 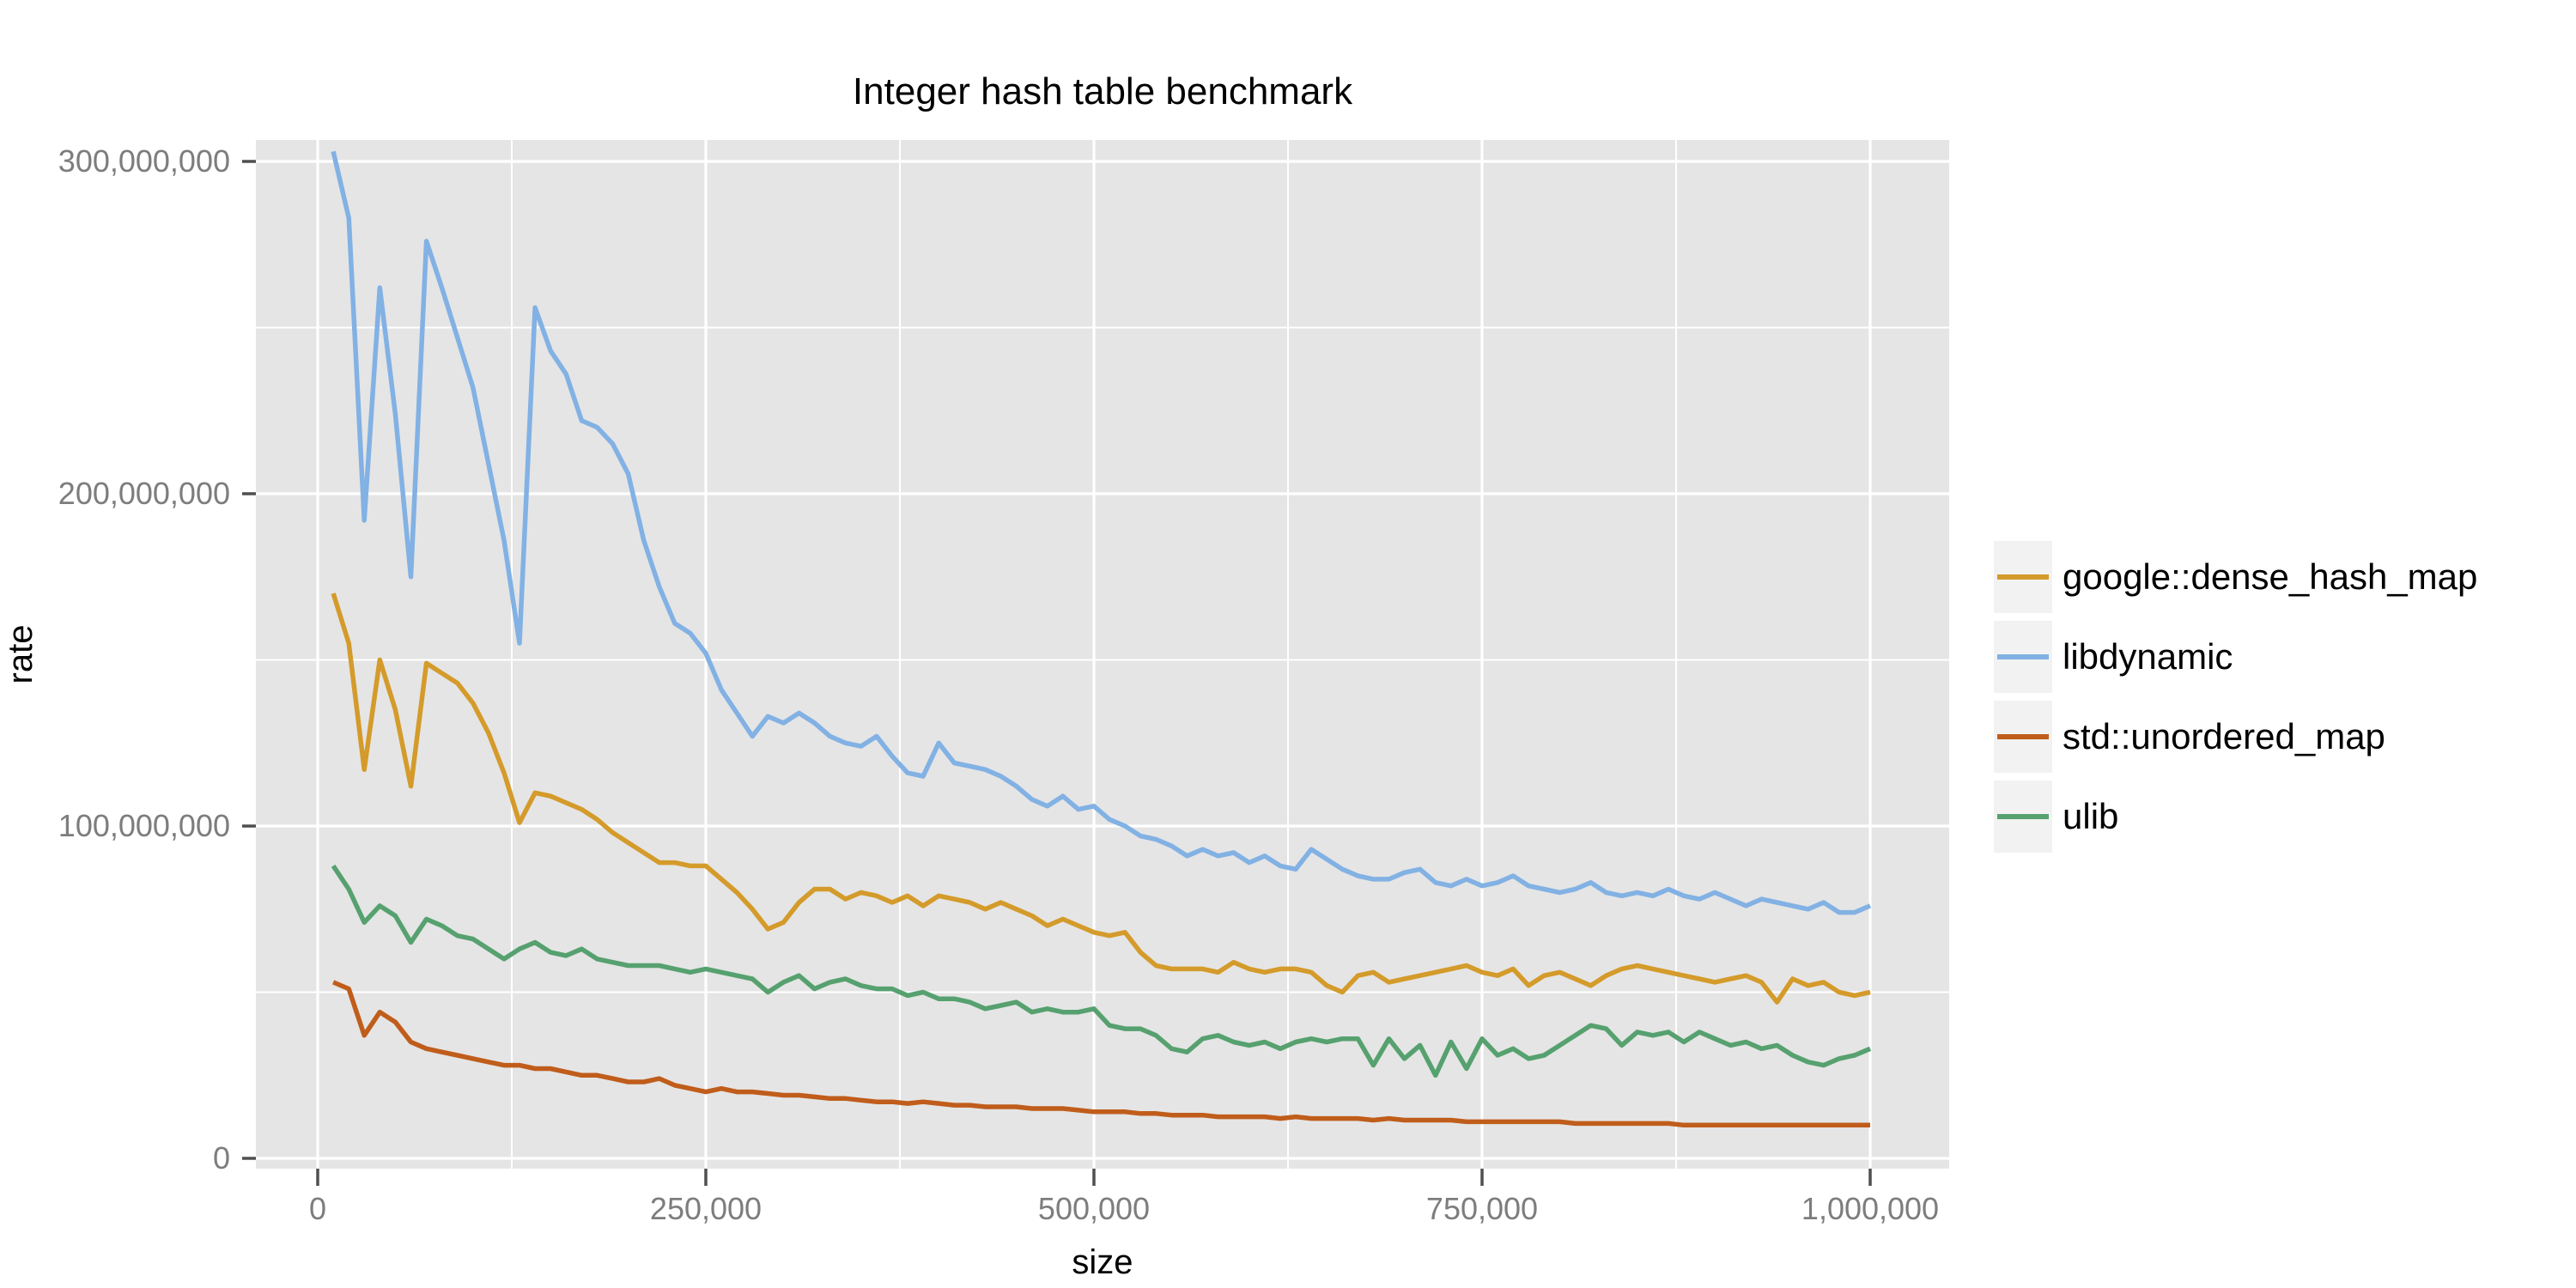 What do you see at coordinates (2091, 816) in the screenshot?
I see `legend-label: ulib` at bounding box center [2091, 816].